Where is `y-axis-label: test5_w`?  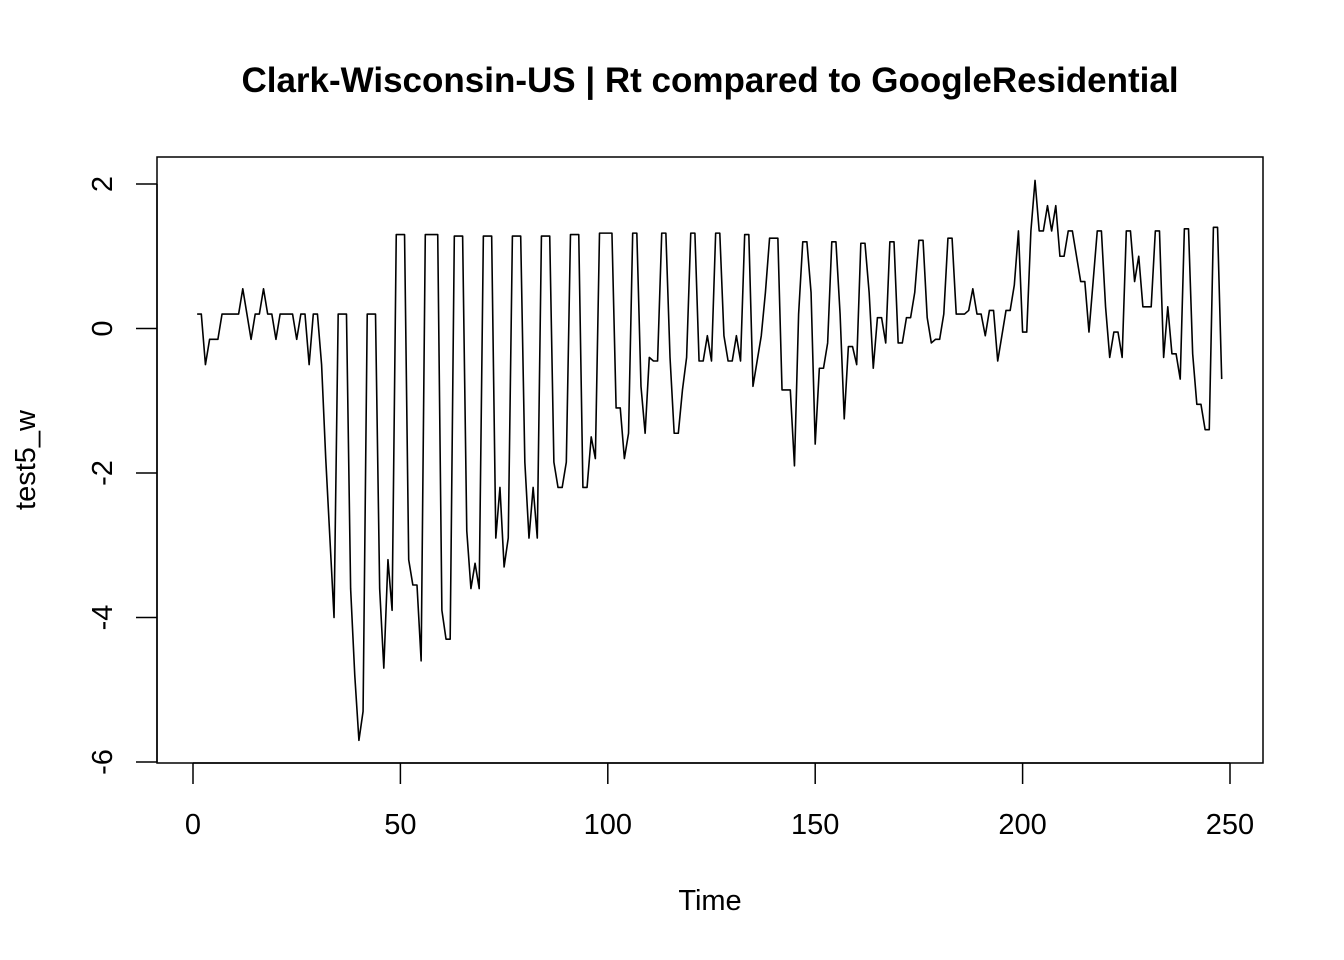
y-axis-label: test5_w is located at coordinates (26, 459).